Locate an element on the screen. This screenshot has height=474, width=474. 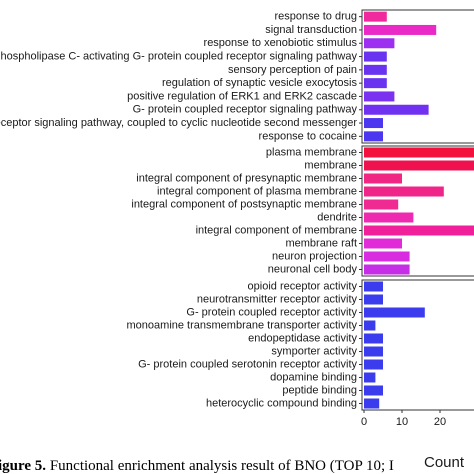
x-tick-label: 20 is located at coordinates (440, 422).